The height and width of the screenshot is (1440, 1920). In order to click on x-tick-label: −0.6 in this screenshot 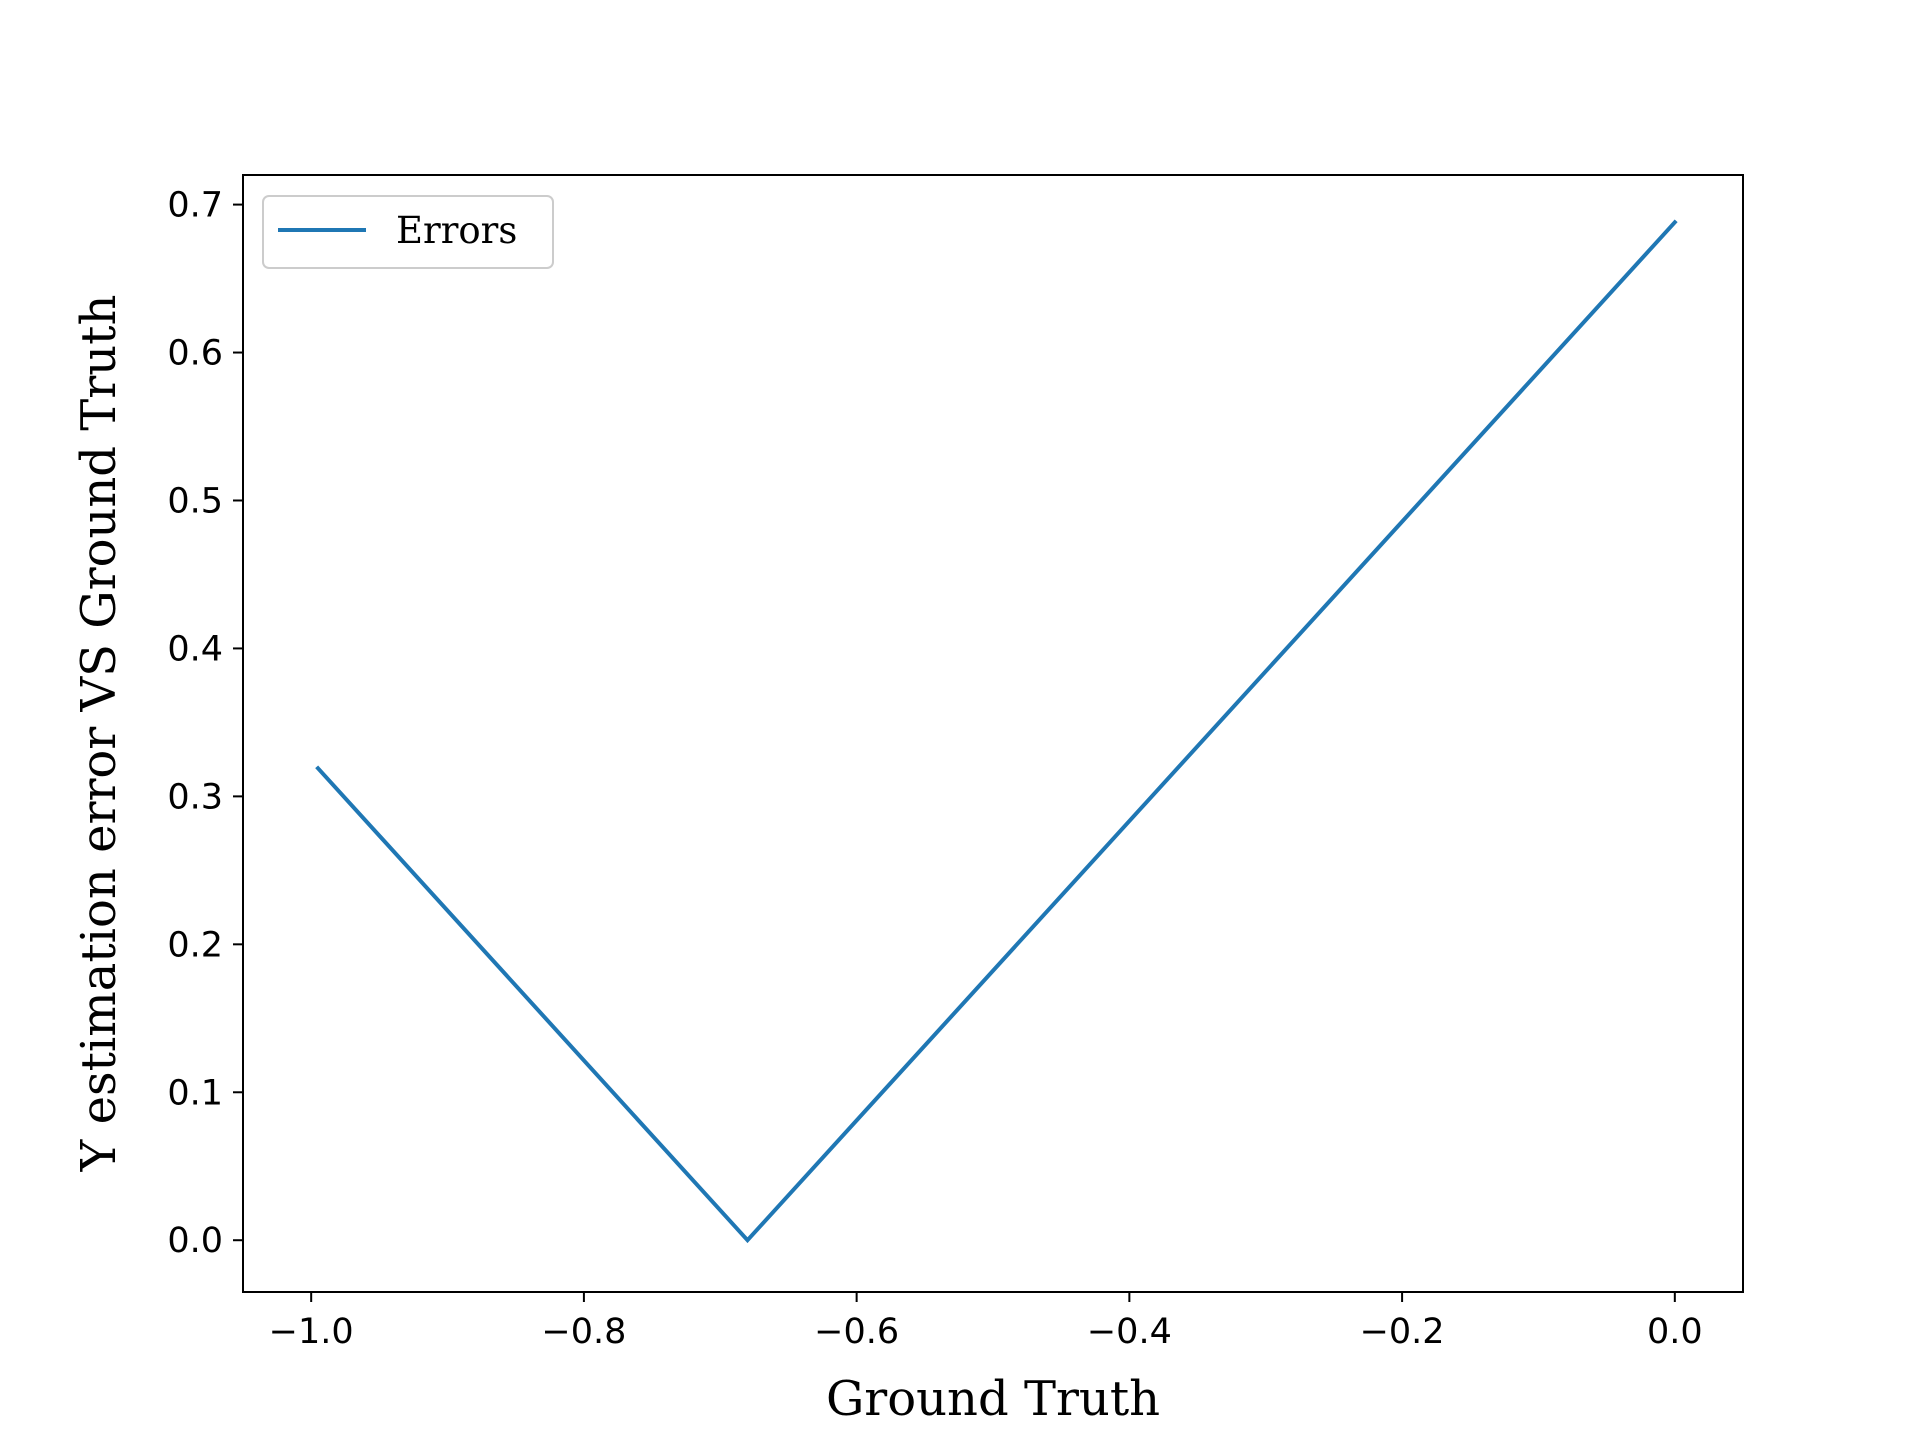, I will do `click(856, 1332)`.